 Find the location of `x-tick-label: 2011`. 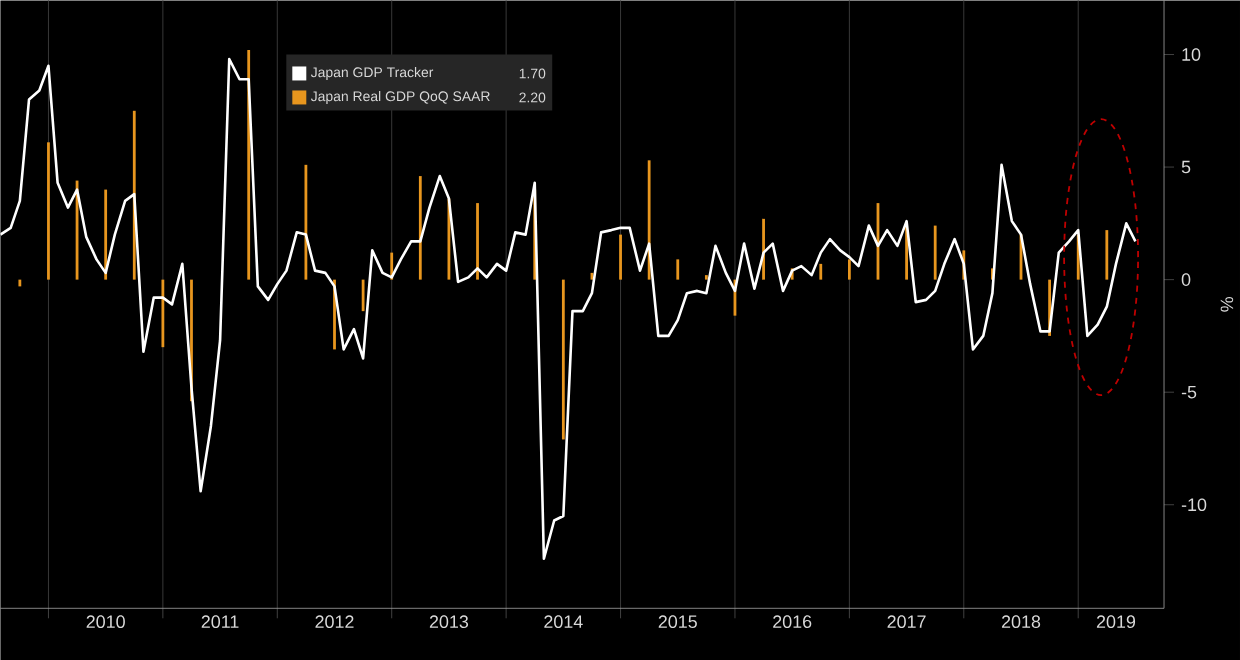

x-tick-label: 2011 is located at coordinates (220, 621).